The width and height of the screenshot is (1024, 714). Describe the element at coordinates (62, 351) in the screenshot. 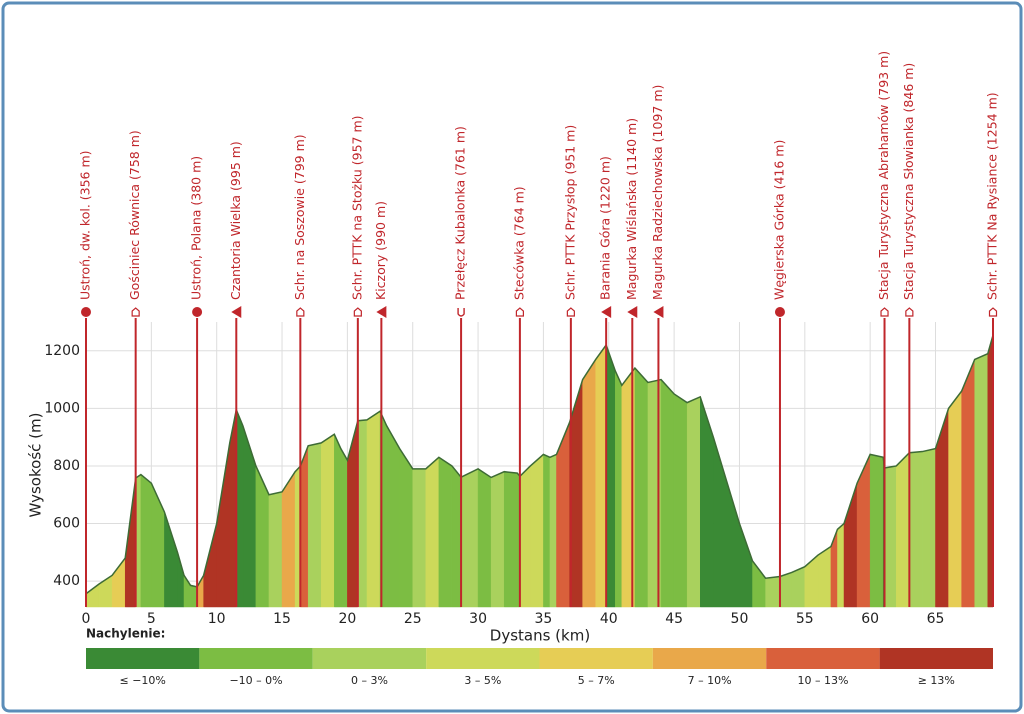

I see `y-tick-label: 1200` at that location.